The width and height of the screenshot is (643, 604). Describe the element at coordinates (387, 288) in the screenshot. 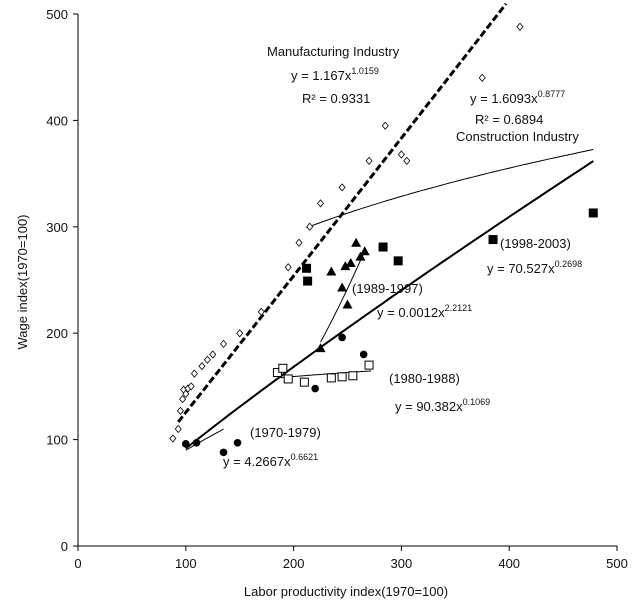

I see `annotation-1989-1997-name: (1989-1997)` at that location.